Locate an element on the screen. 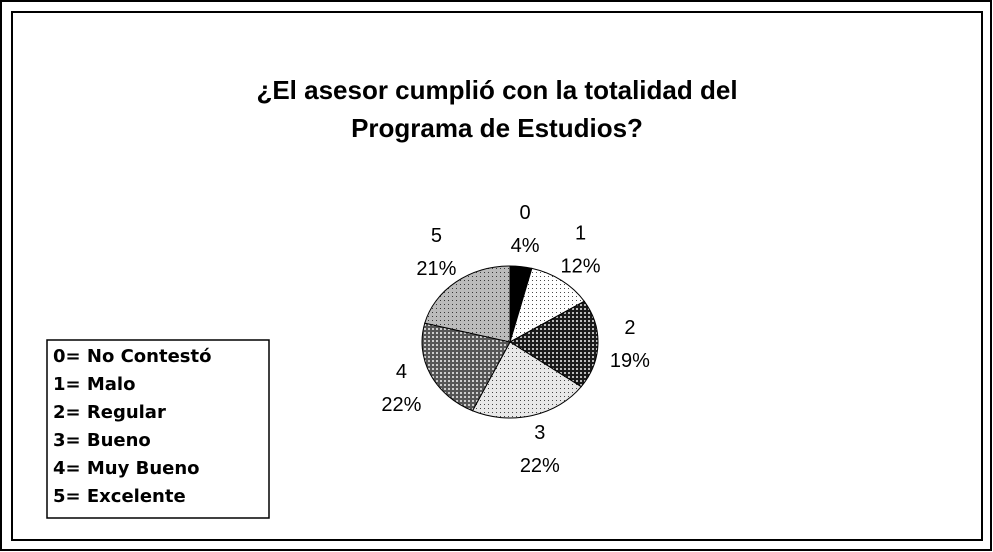  slice-value-label: 12% is located at coordinates (581, 267).